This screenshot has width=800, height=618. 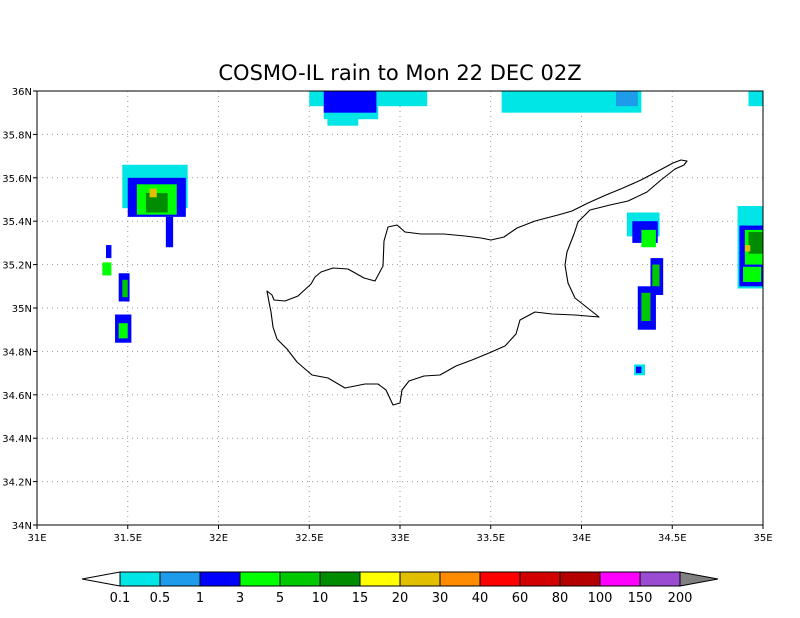 What do you see at coordinates (127, 538) in the screenshot?
I see `x-tick-label-1: 31.5E` at bounding box center [127, 538].